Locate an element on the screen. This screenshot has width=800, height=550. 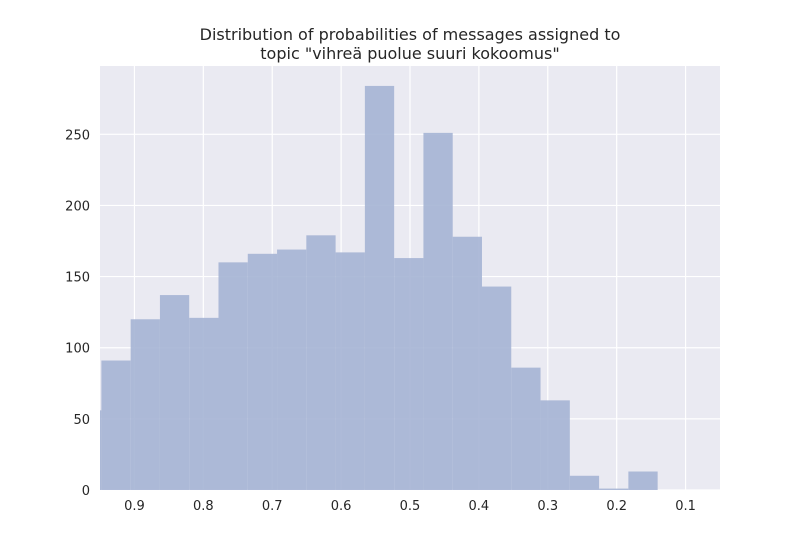
y-axis-ticks: 0 50 100 150 200 250 is located at coordinates (77, 313).